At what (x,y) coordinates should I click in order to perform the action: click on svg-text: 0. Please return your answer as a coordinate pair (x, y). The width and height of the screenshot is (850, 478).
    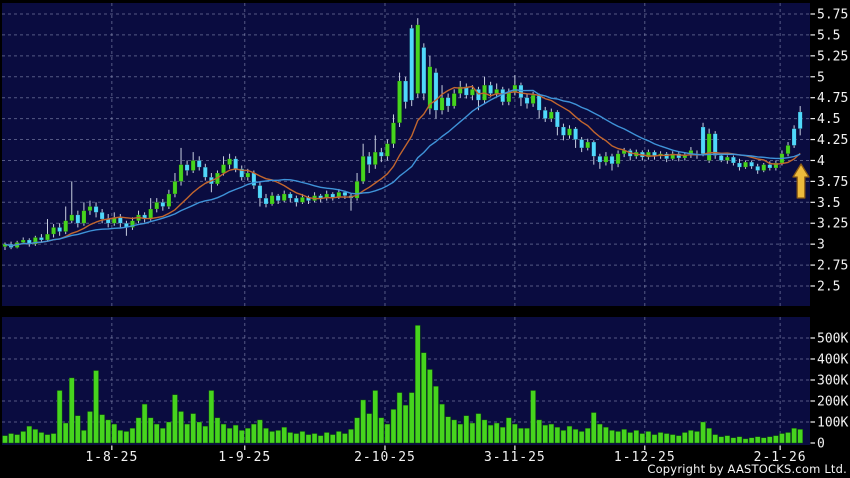
    Looking at the image, I should click on (821, 444).